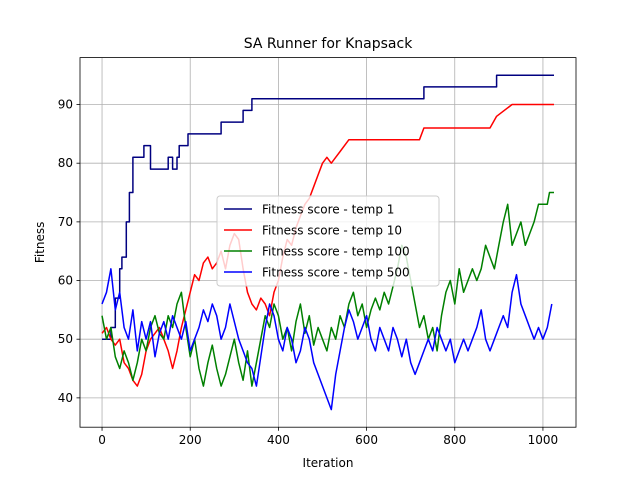  I want to click on x-tick-label: 200, so click(190, 440).